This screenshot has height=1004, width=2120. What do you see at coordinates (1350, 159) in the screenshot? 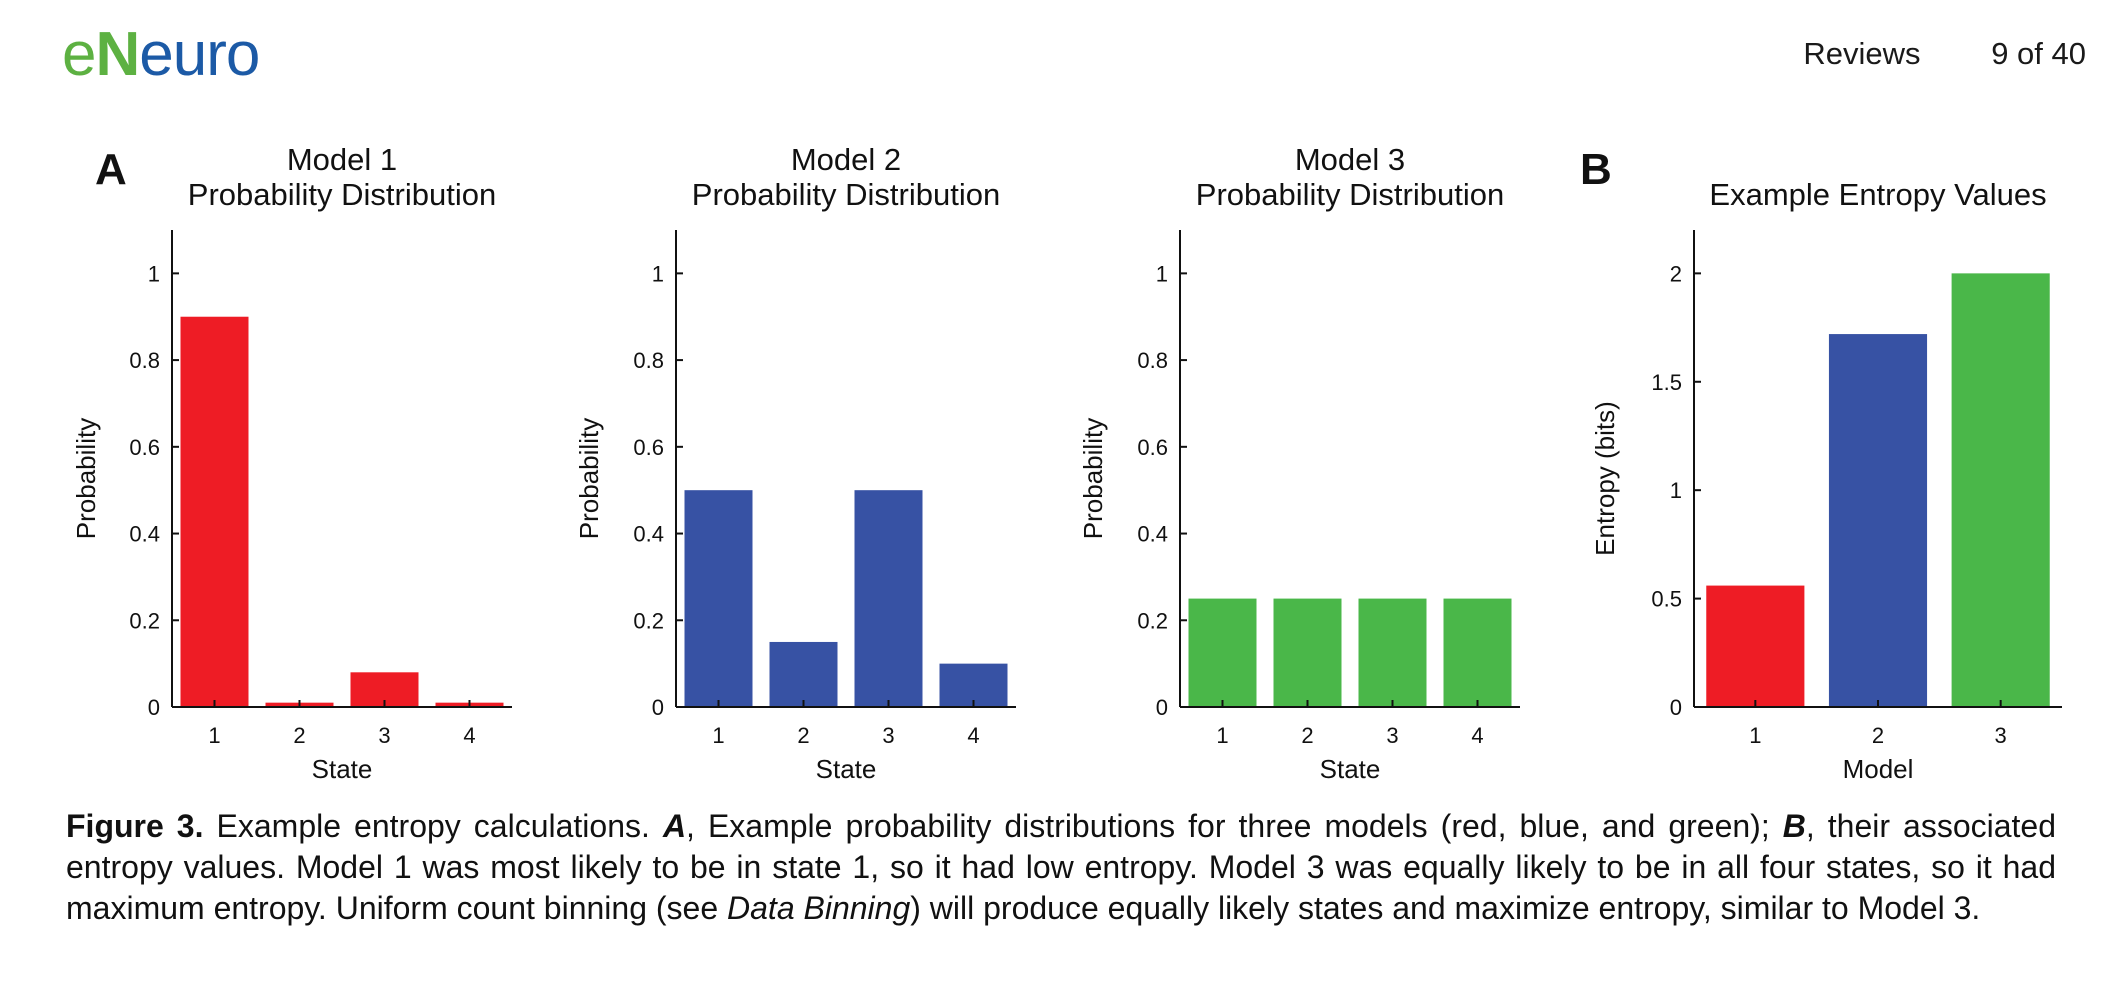
I see `chart3-title-line1: Model 3` at bounding box center [1350, 159].